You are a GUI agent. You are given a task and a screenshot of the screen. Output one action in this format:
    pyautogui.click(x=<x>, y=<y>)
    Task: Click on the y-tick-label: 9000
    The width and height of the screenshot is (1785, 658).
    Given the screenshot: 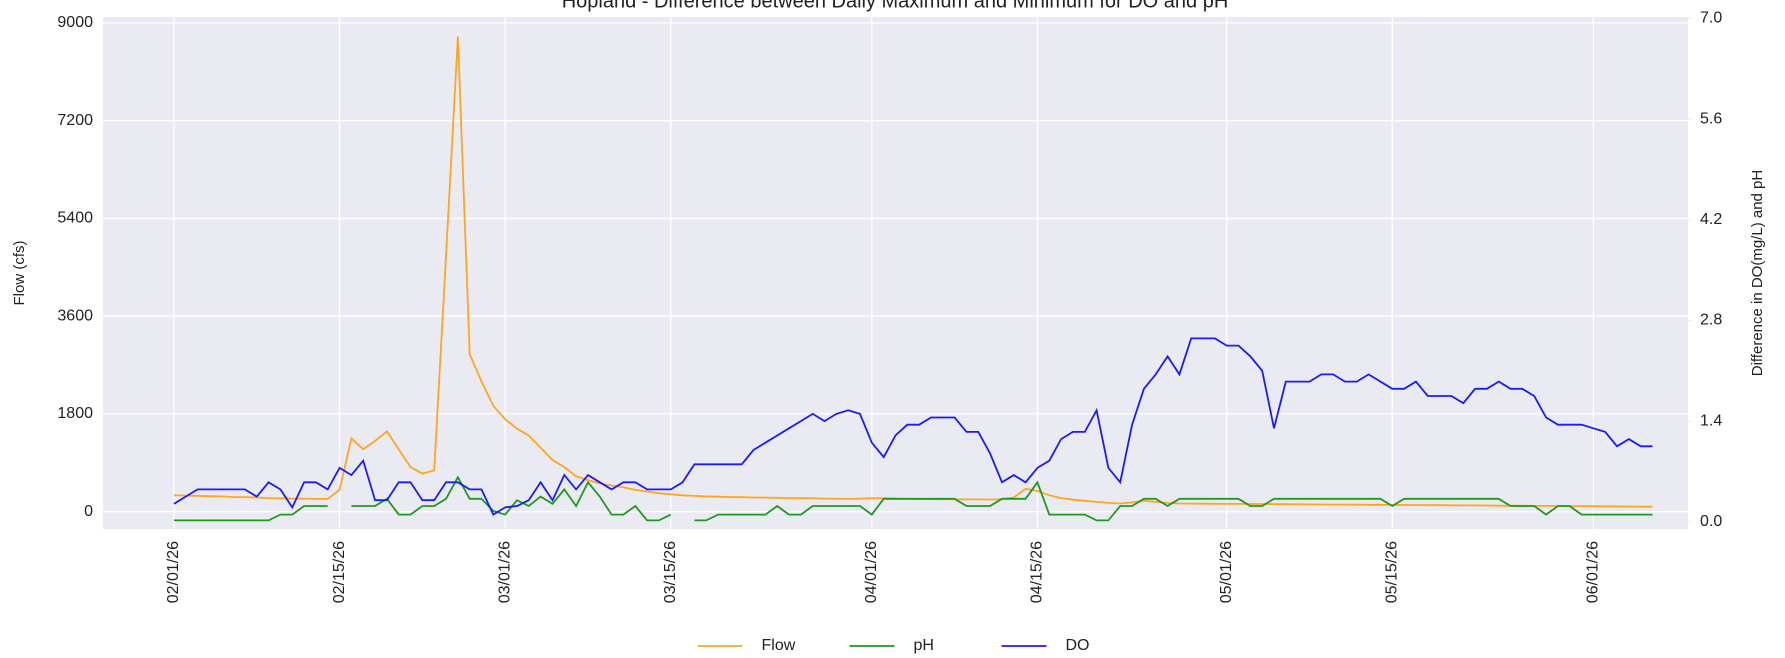 What is the action you would take?
    pyautogui.click(x=75, y=22)
    